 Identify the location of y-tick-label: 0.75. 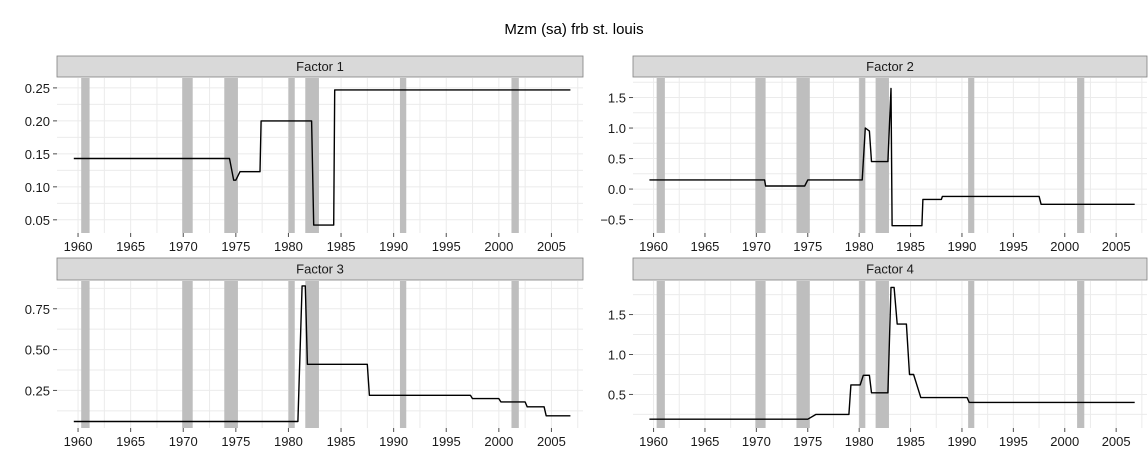
(37, 309).